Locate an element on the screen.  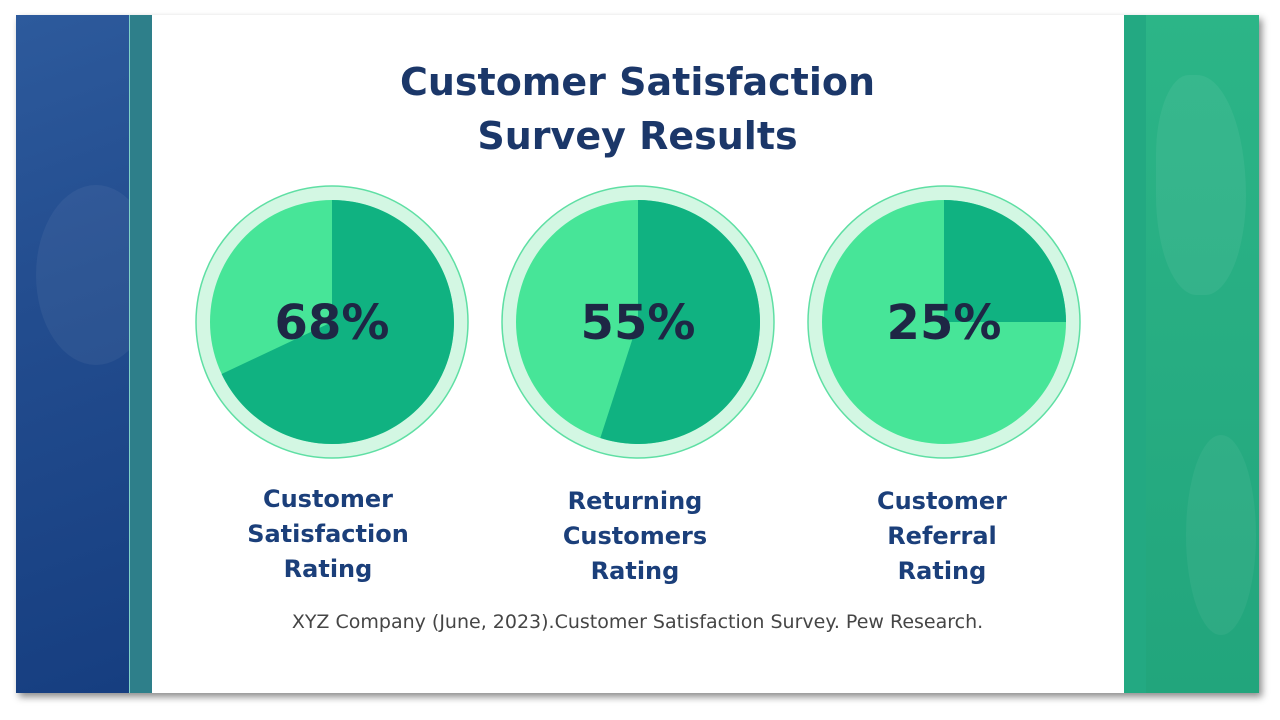
page-title: Customer Satisfaction Survey Results is located at coordinates (637, 109).